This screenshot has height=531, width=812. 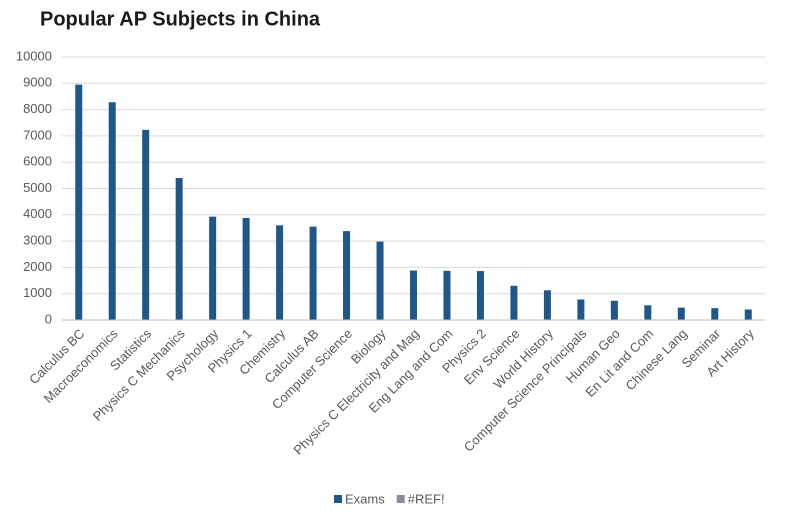 What do you see at coordinates (37, 266) in the screenshot?
I see `y-tick-label: 2000` at bounding box center [37, 266].